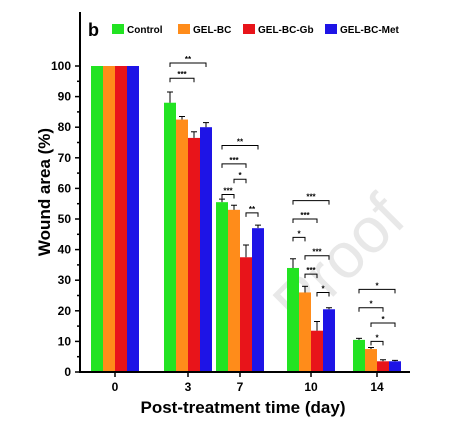  Describe the element at coordinates (248, 383) in the screenshot. I see `x-axis-ticks: 0 3 7 10 14` at that location.